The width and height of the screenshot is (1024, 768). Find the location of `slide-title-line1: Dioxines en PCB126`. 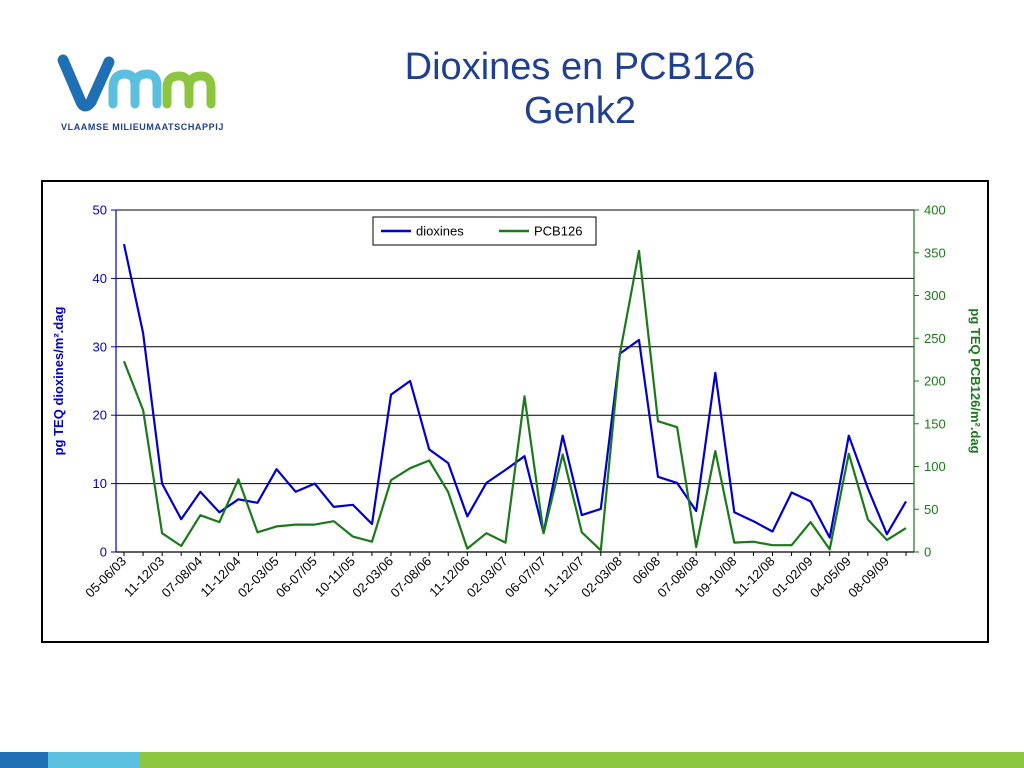

slide-title-line1: Dioxines en PCB126 is located at coordinates (580, 67).